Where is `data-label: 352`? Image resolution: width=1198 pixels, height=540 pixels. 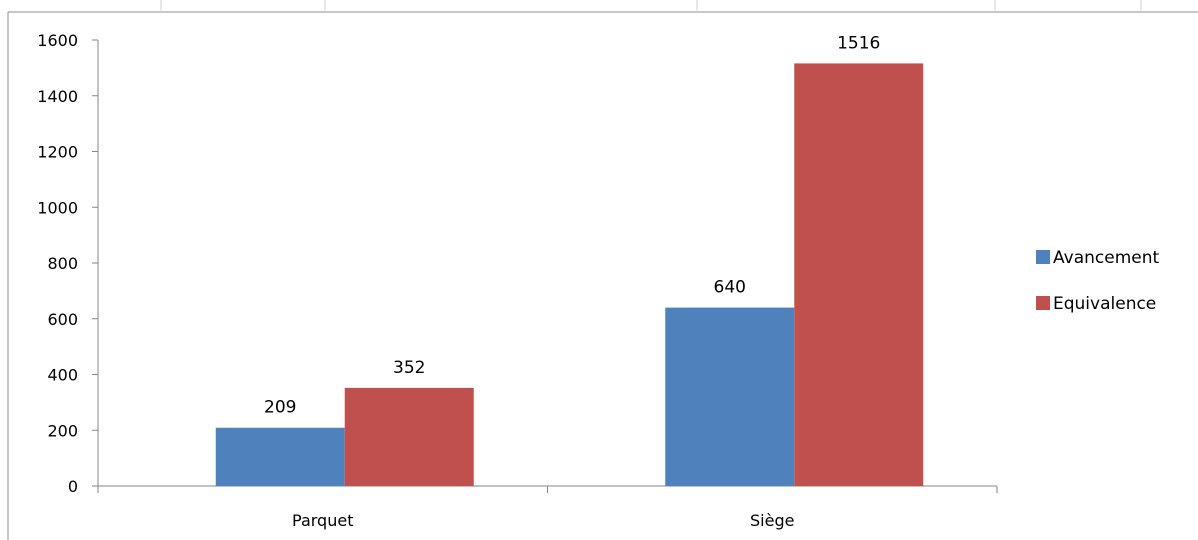 data-label: 352 is located at coordinates (409, 368).